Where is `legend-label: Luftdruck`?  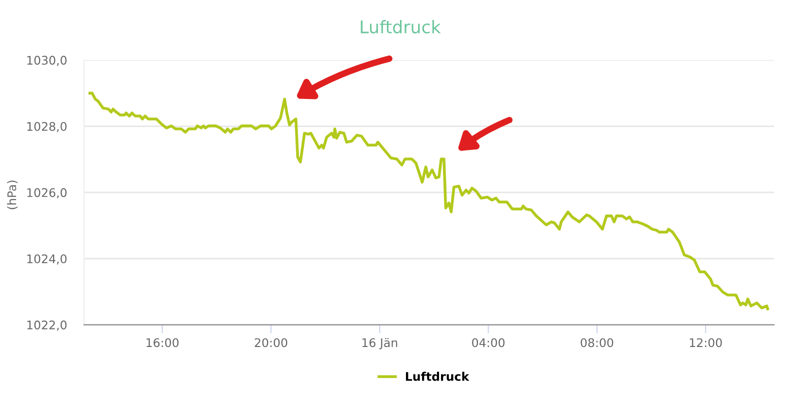 legend-label: Luftdruck is located at coordinates (438, 376).